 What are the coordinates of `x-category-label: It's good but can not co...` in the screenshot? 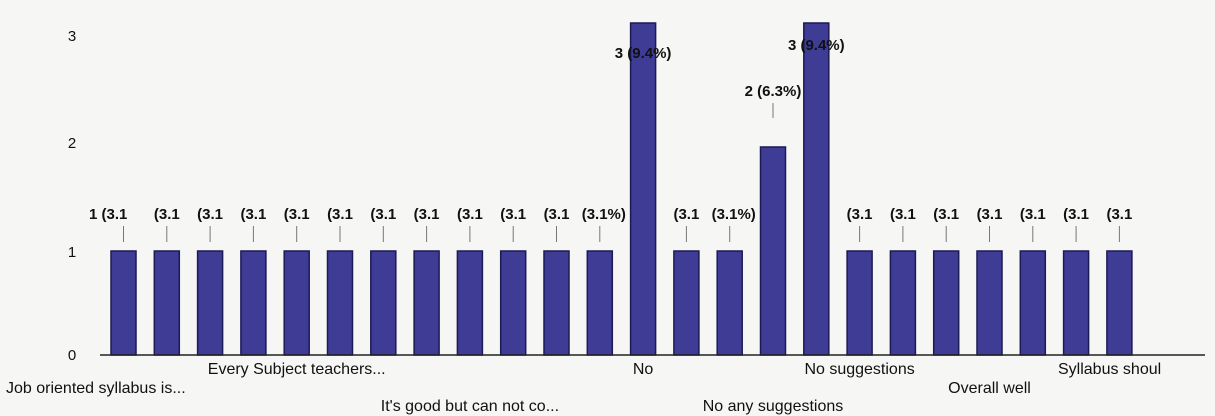 It's located at (470, 406).